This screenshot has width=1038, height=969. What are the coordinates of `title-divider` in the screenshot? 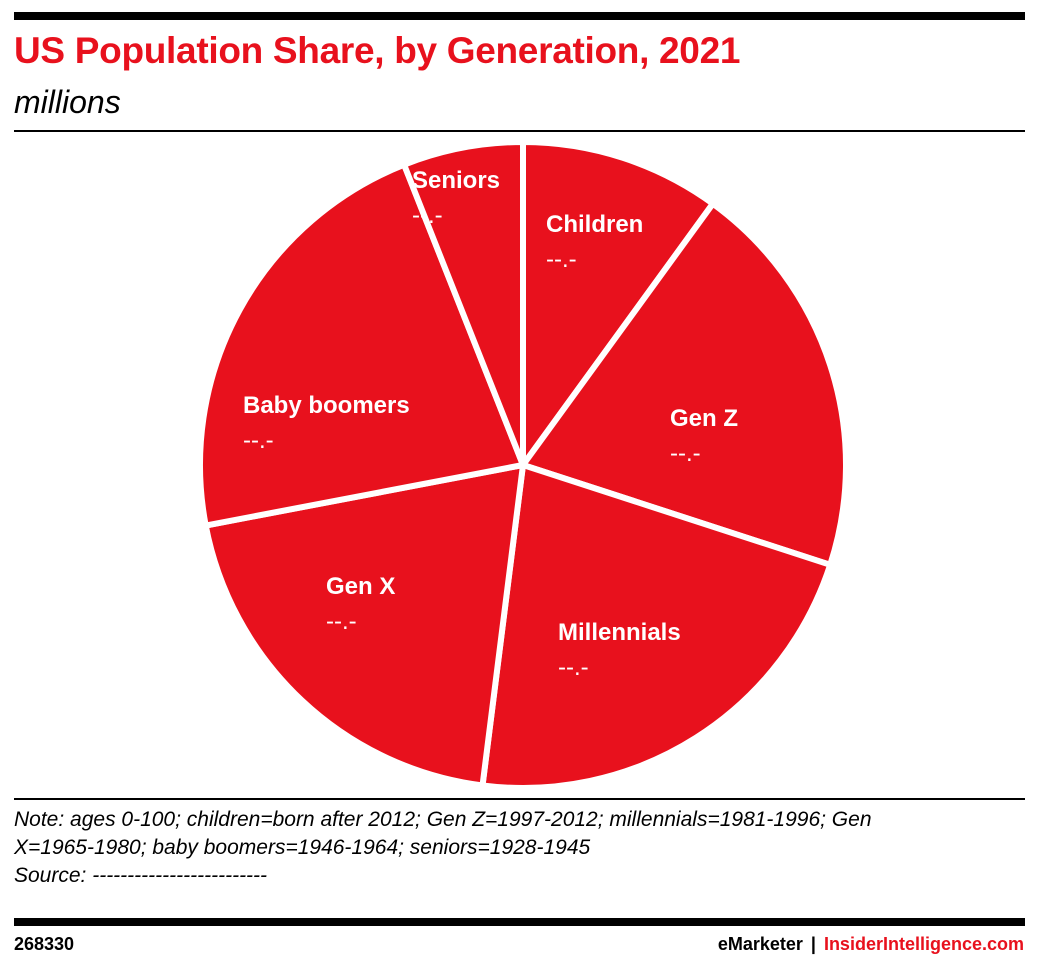 It's located at (519, 131).